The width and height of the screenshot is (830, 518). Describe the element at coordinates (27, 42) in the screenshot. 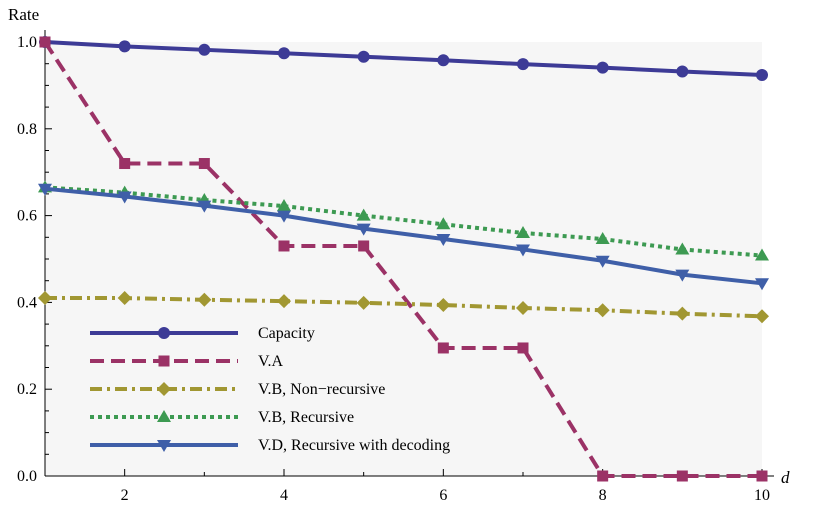

I see `y-tick-label: 1.0` at that location.